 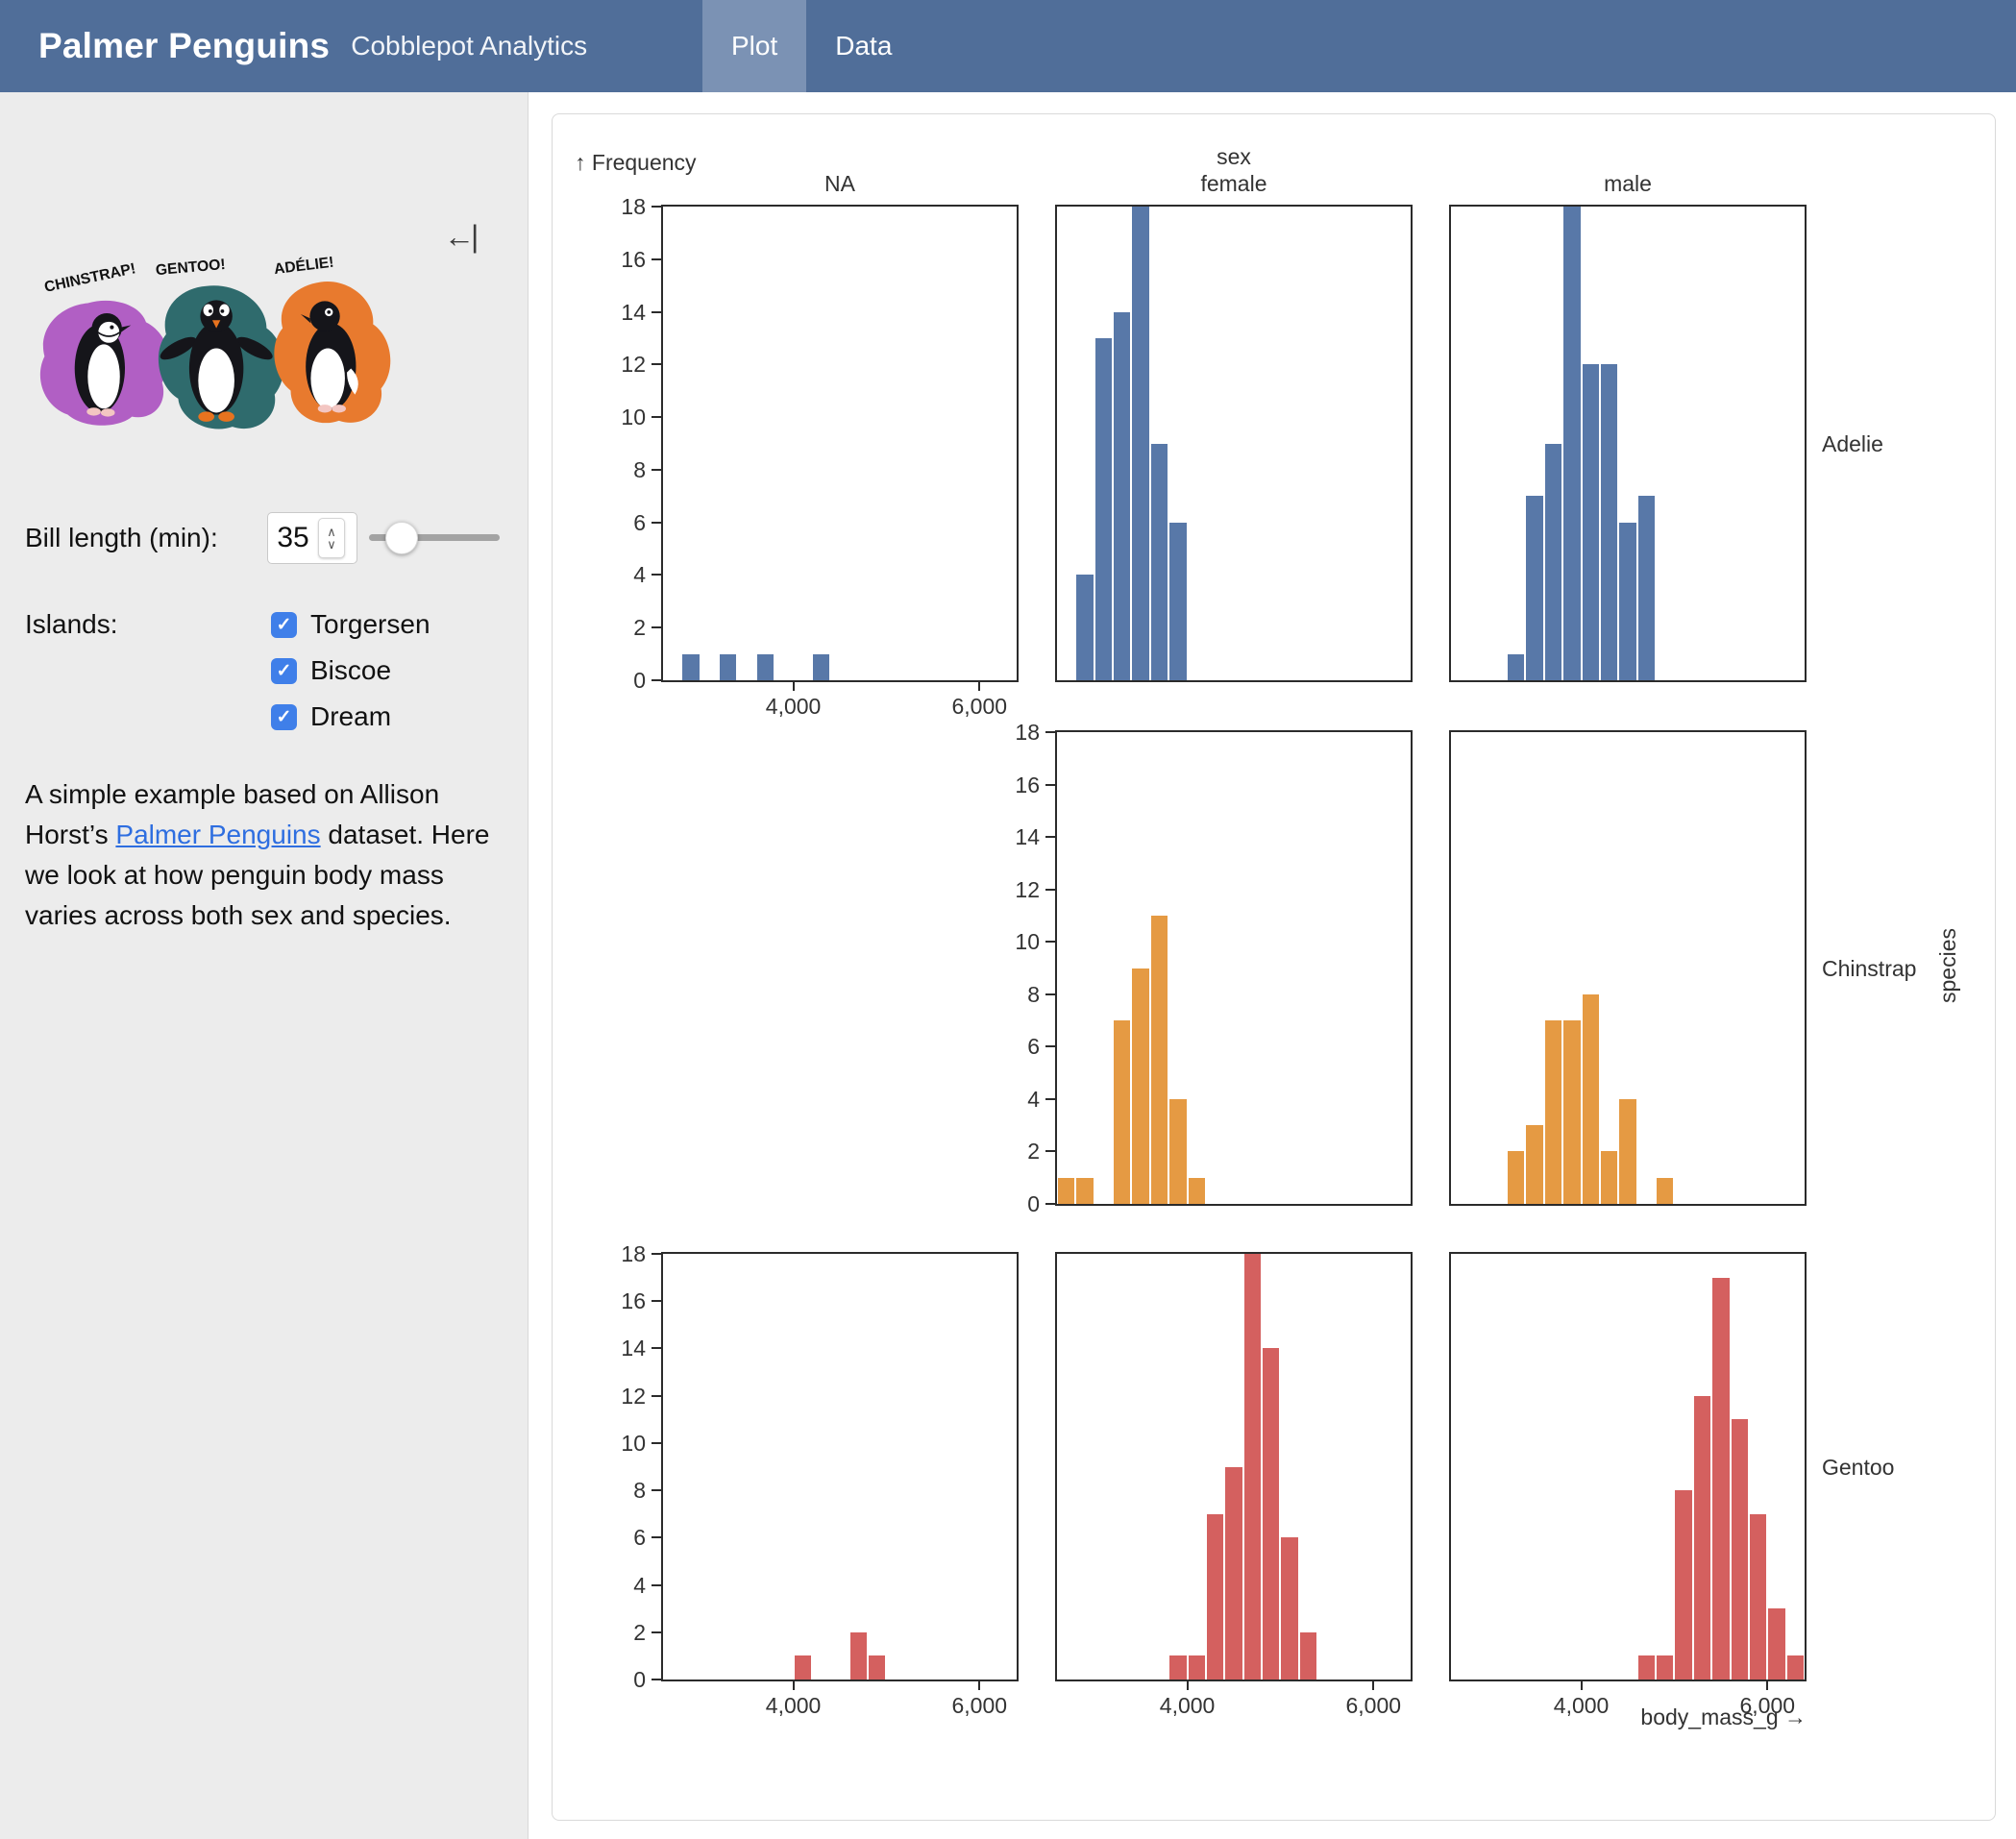 I want to click on penguins-artwork-image: CHINSTRAP! GENTOO! ADÉLIE!, so click(x=215, y=341).